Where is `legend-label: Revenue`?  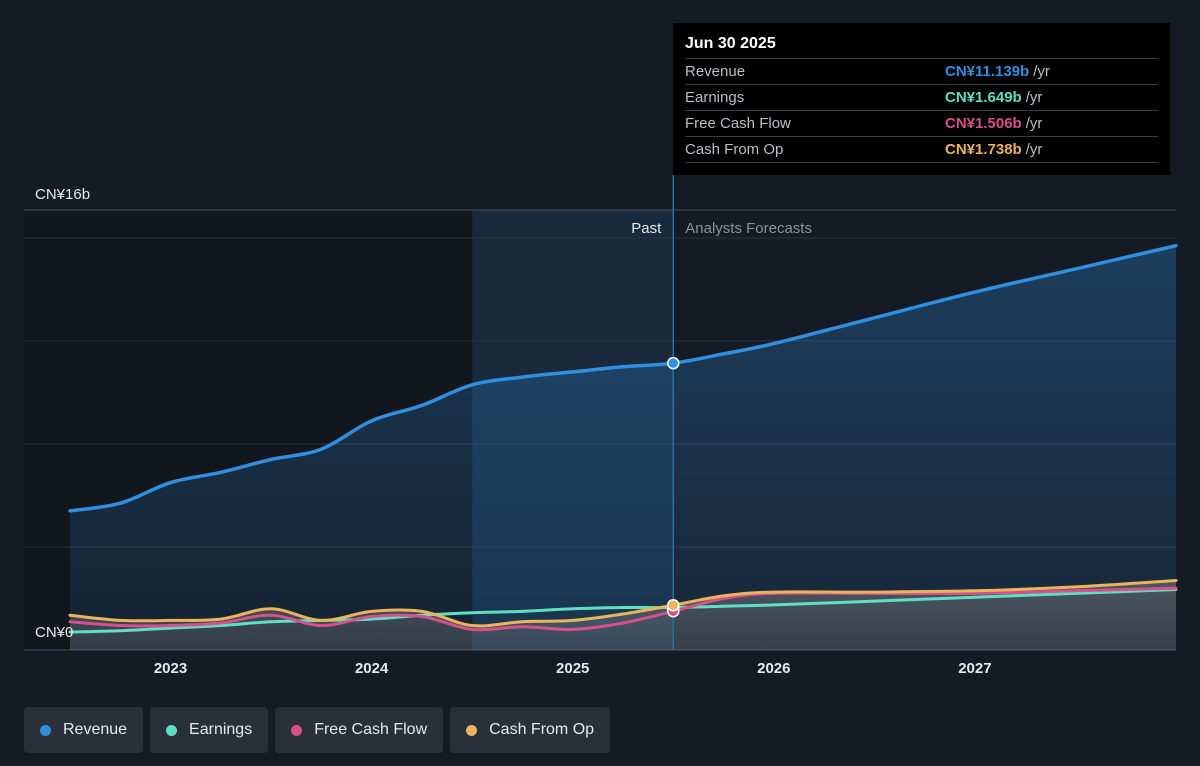
legend-label: Revenue is located at coordinates (95, 729).